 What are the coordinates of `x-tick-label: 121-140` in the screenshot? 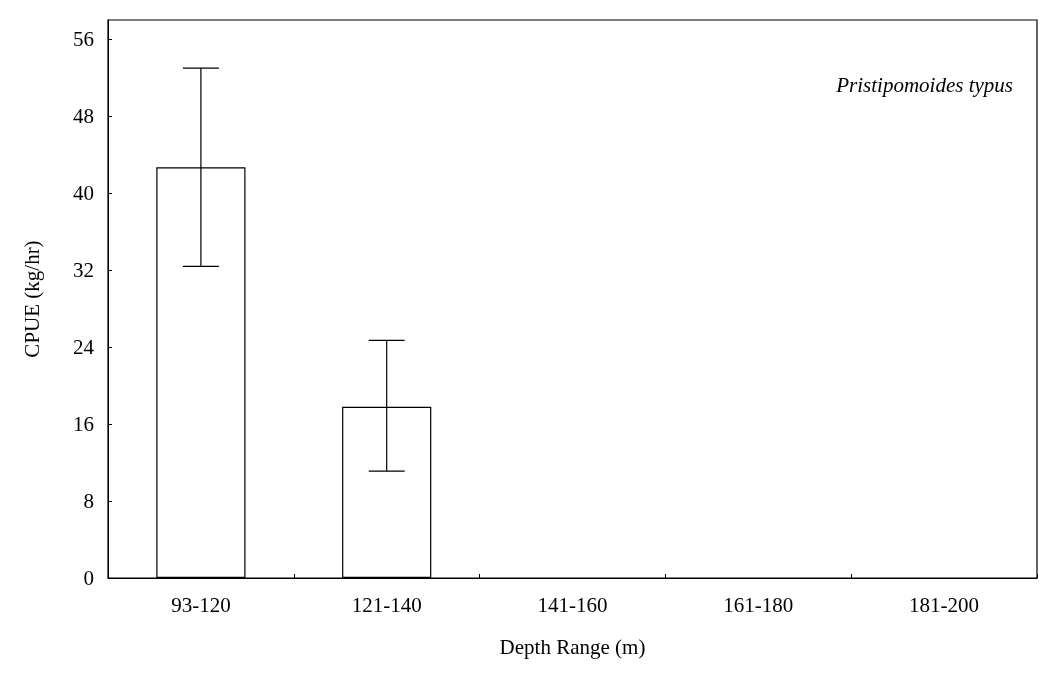 It's located at (386, 604).